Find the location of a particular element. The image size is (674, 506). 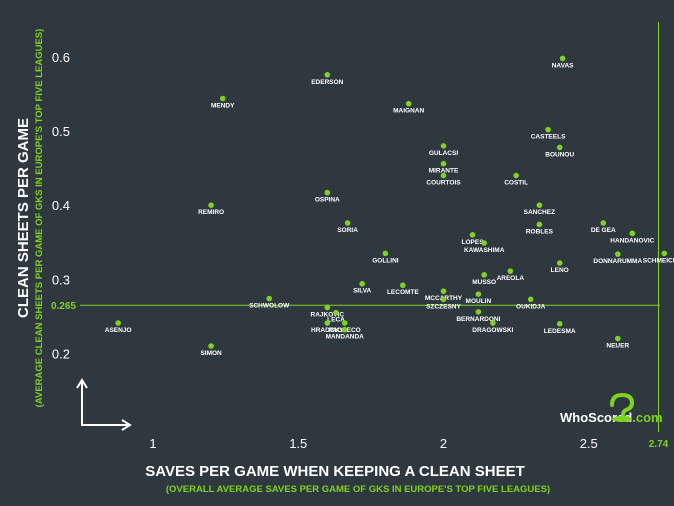

data-point-label: HRADCKY is located at coordinates (327, 330).